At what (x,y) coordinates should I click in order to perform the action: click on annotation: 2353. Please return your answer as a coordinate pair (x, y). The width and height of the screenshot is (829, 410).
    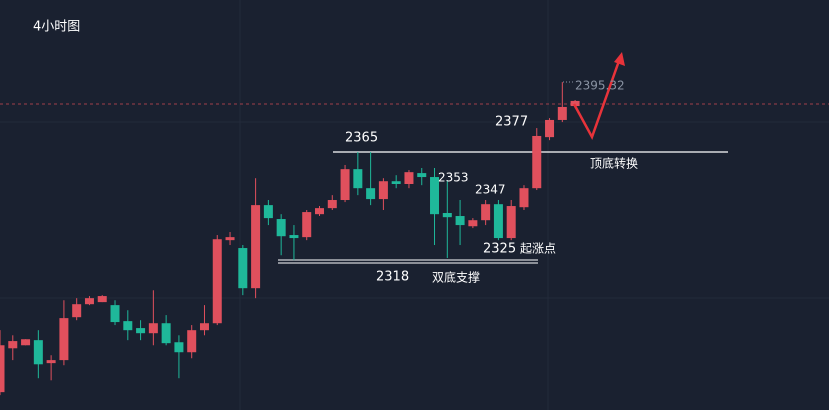
    Looking at the image, I should click on (453, 178).